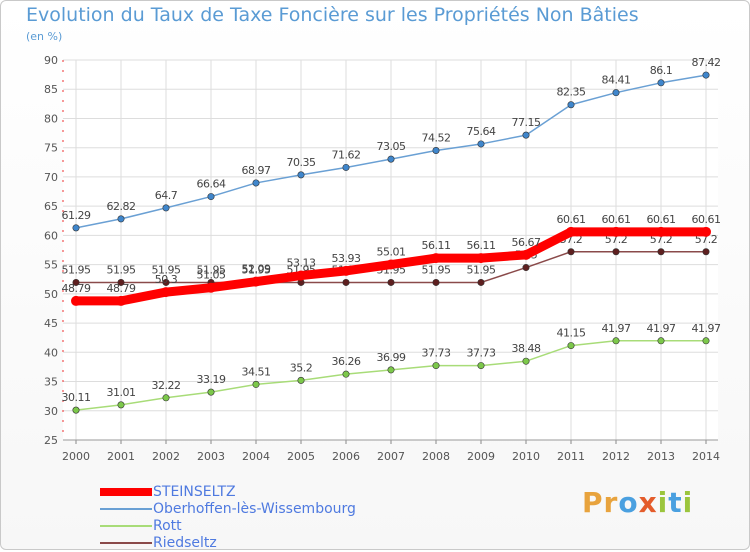 The image size is (750, 552). I want to click on data-label: 82.35, so click(571, 92).